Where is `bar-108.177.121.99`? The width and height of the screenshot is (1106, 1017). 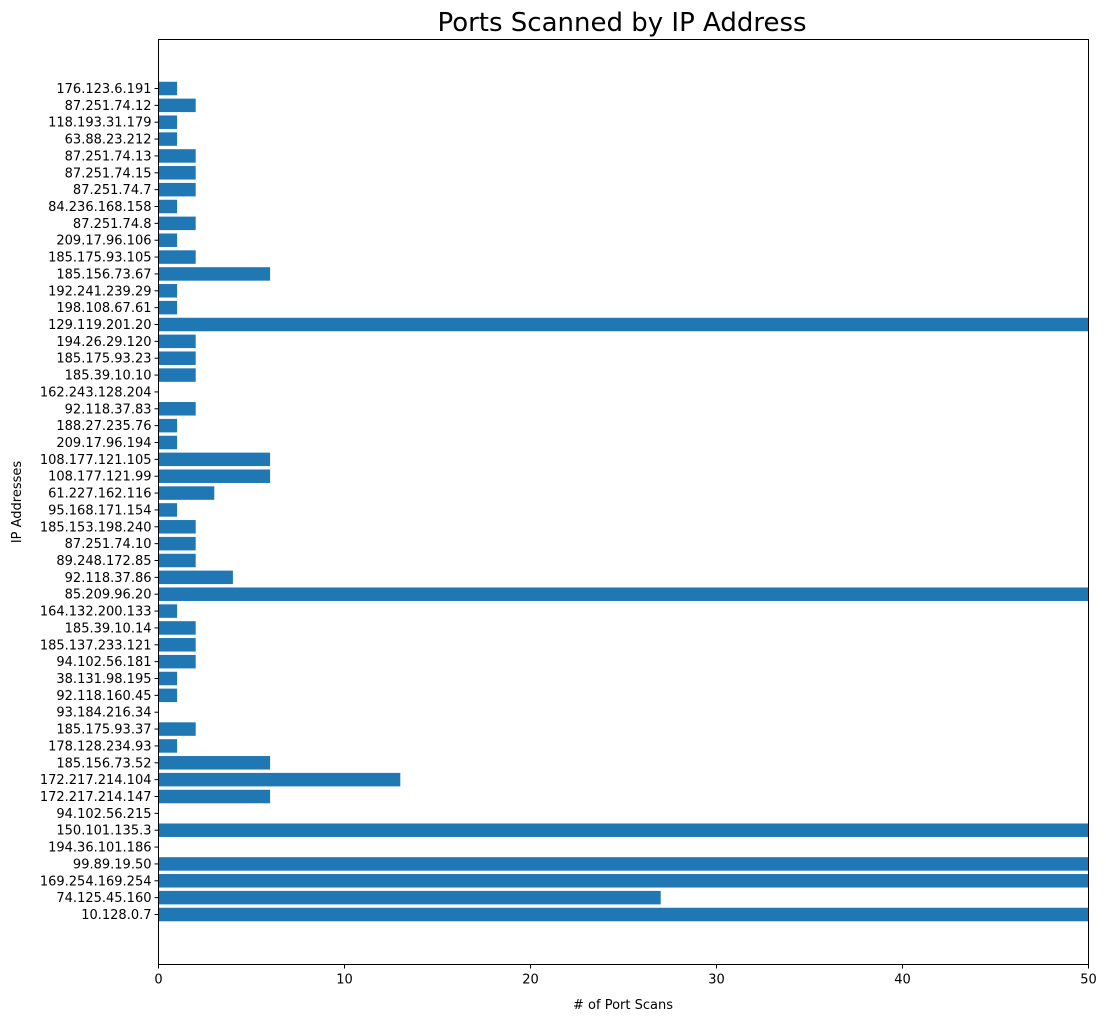
bar-108.177.121.99 is located at coordinates (214, 476).